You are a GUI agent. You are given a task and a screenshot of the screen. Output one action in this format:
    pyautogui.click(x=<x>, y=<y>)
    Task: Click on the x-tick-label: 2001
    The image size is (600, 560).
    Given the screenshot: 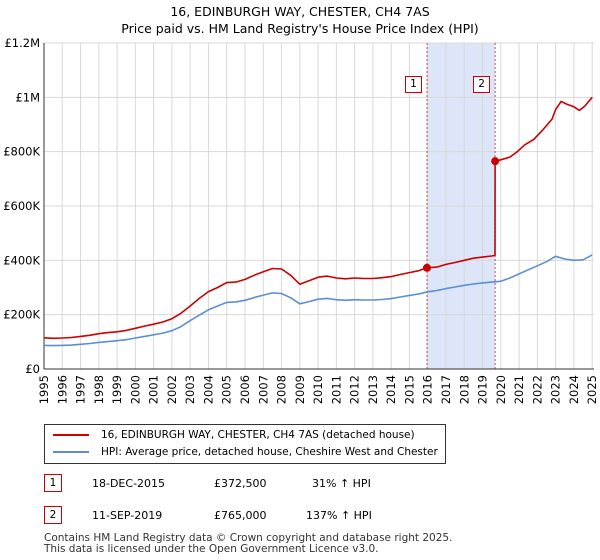 What is the action you would take?
    pyautogui.click(x=154, y=389)
    